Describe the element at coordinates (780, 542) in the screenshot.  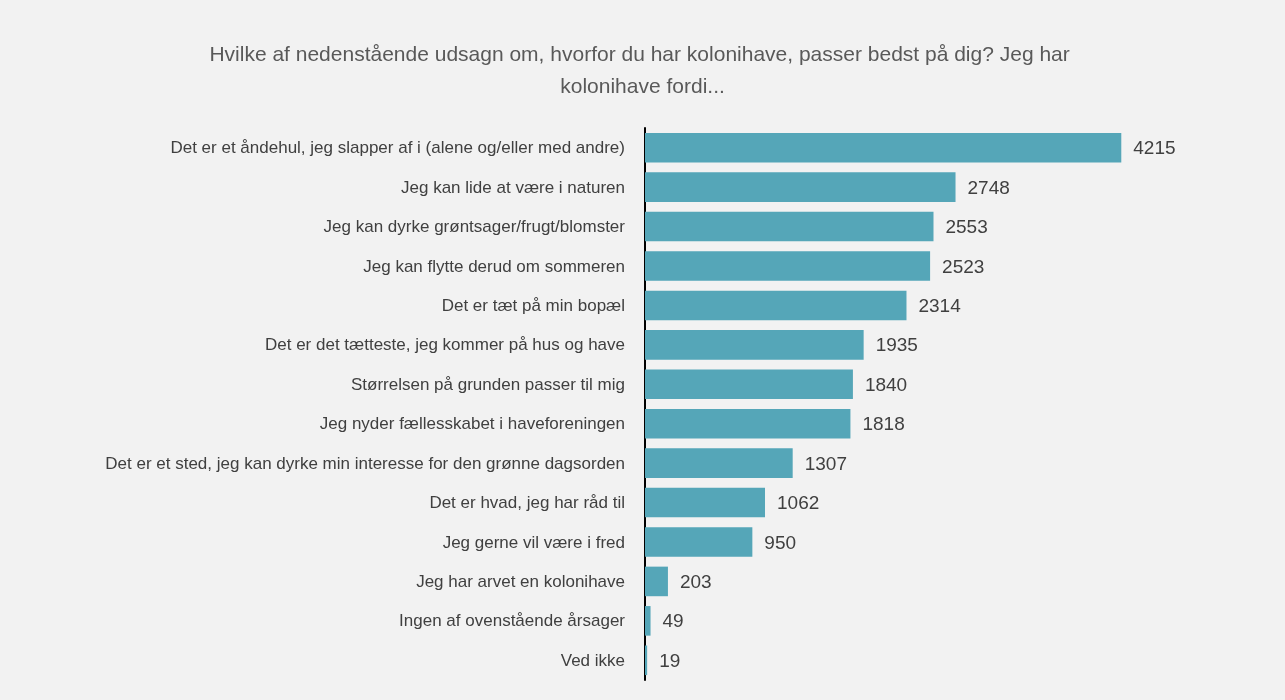
I see `data-label: 950` at that location.